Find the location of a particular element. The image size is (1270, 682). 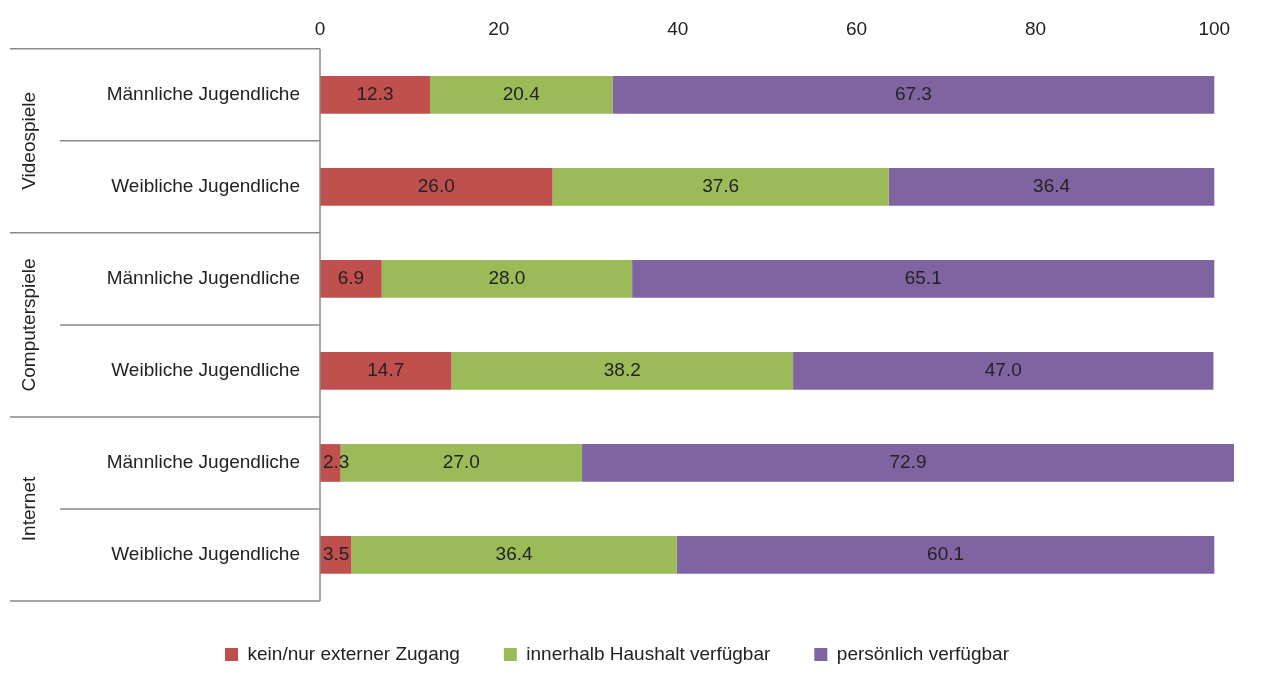

data-label: 6.9 is located at coordinates (351, 278).